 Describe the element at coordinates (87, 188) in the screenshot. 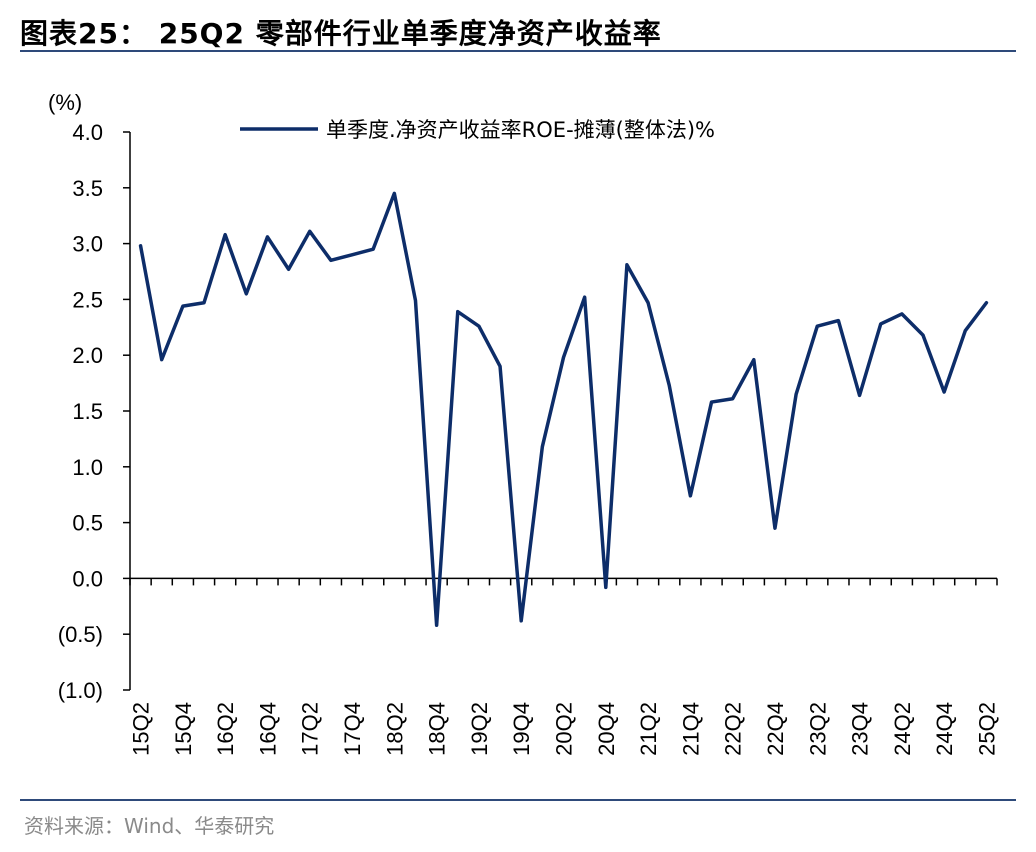

I see `y-tick-label: 3.5` at that location.